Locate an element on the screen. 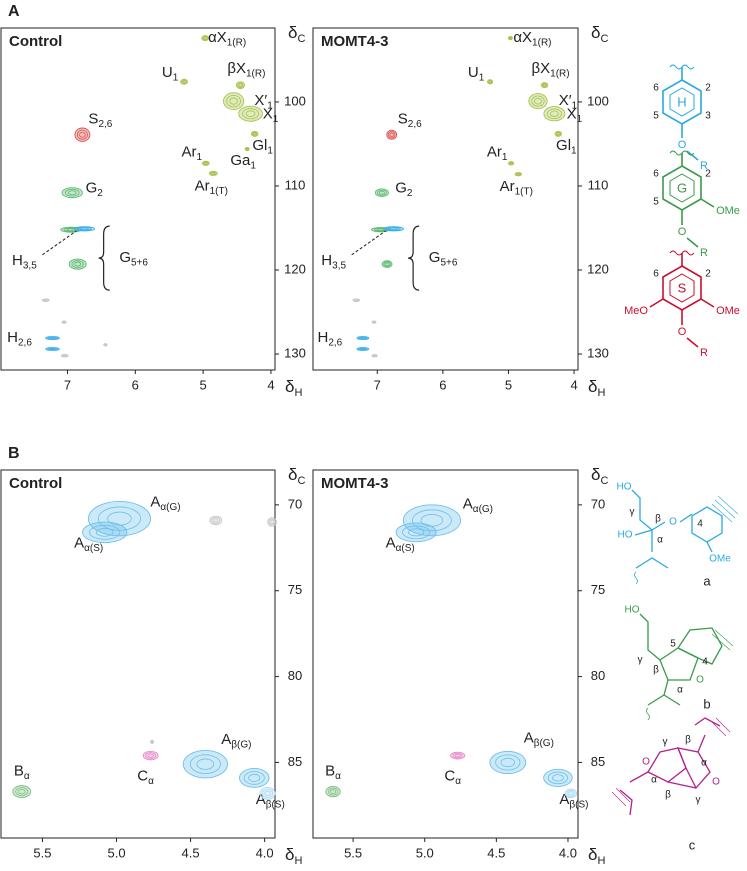 The height and width of the screenshot is (871, 747). position-label: β is located at coordinates (658, 519).